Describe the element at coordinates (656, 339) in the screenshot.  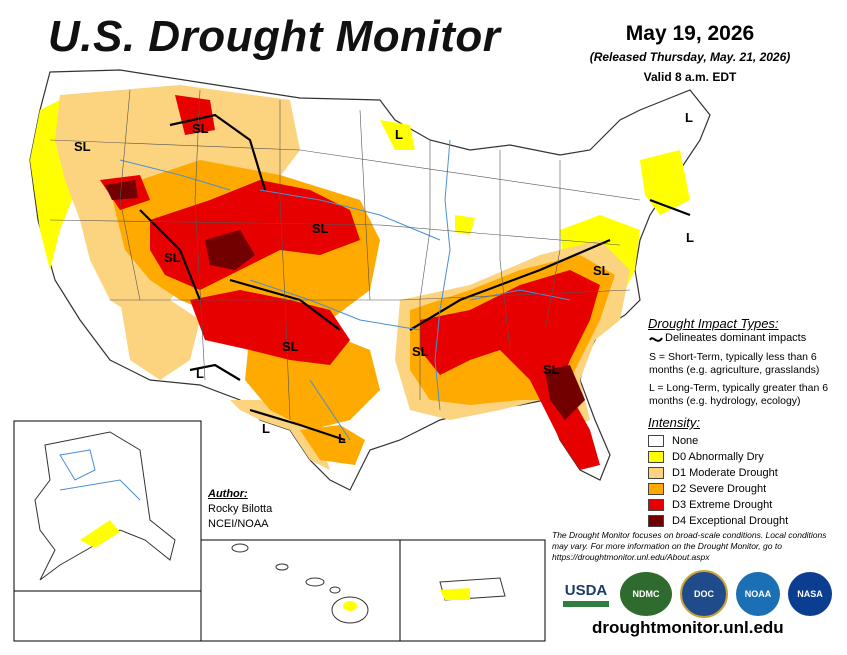
I see `impact-line-icon` at that location.